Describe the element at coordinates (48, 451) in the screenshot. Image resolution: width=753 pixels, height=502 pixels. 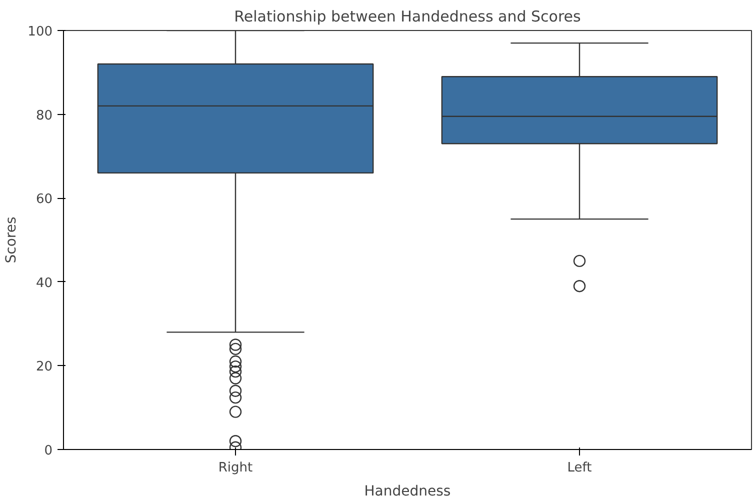
I see `y-tick-label: 0` at that location.